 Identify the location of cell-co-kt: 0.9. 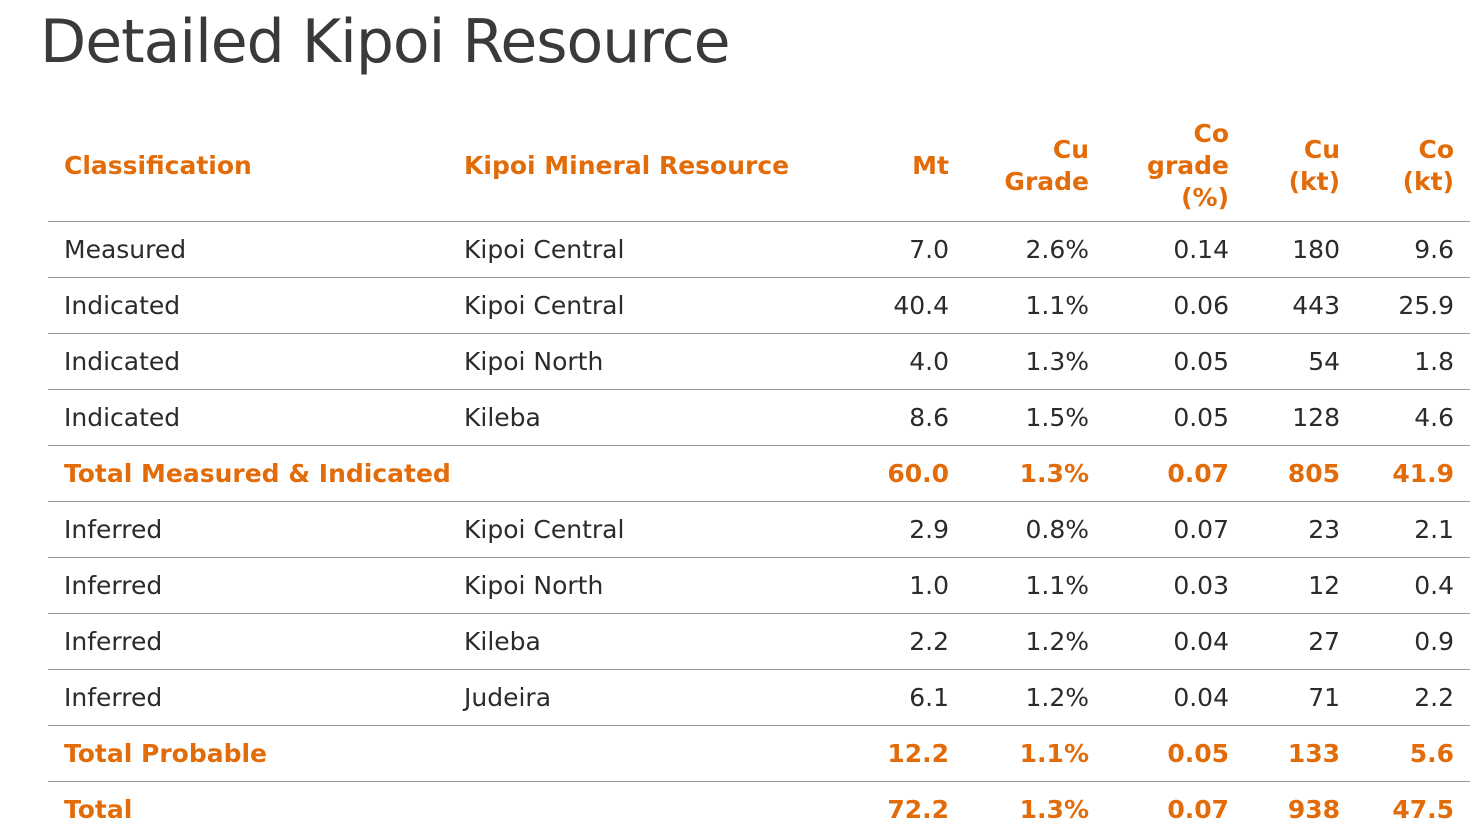
(1413, 642).